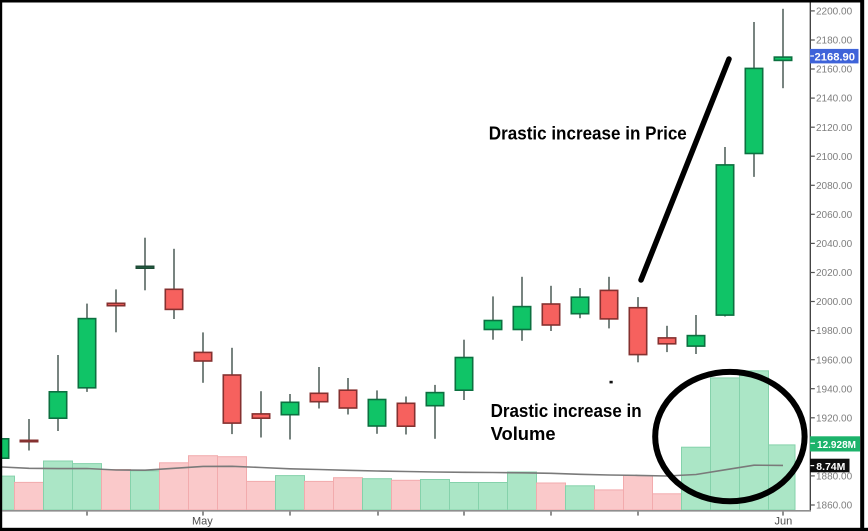 The height and width of the screenshot is (531, 868). Describe the element at coordinates (588, 133) in the screenshot. I see `svg-text: Drastic increase in Price` at that location.